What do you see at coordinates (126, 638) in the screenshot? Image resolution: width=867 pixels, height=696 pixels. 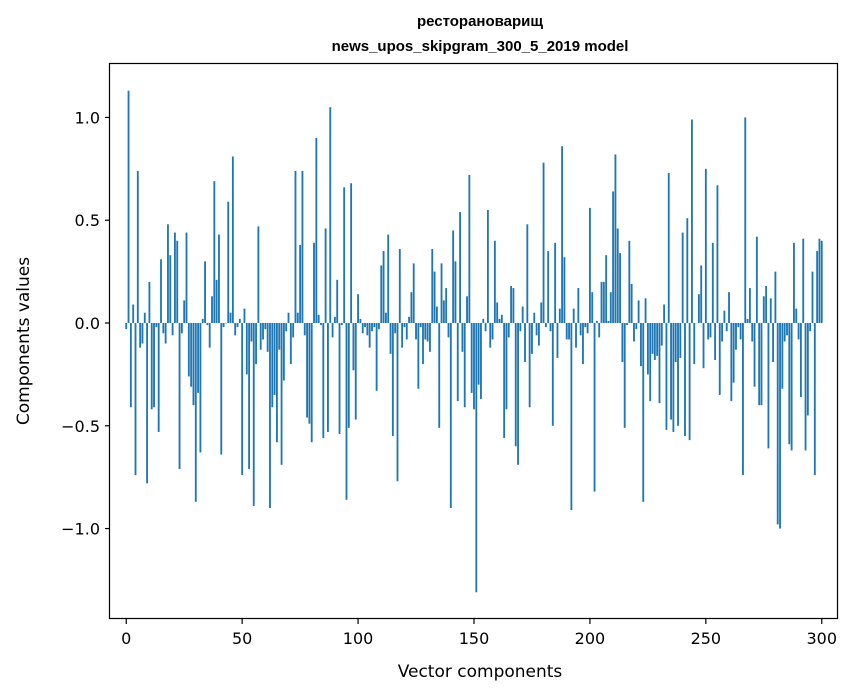 I see `x-tick-label: 0` at bounding box center [126, 638].